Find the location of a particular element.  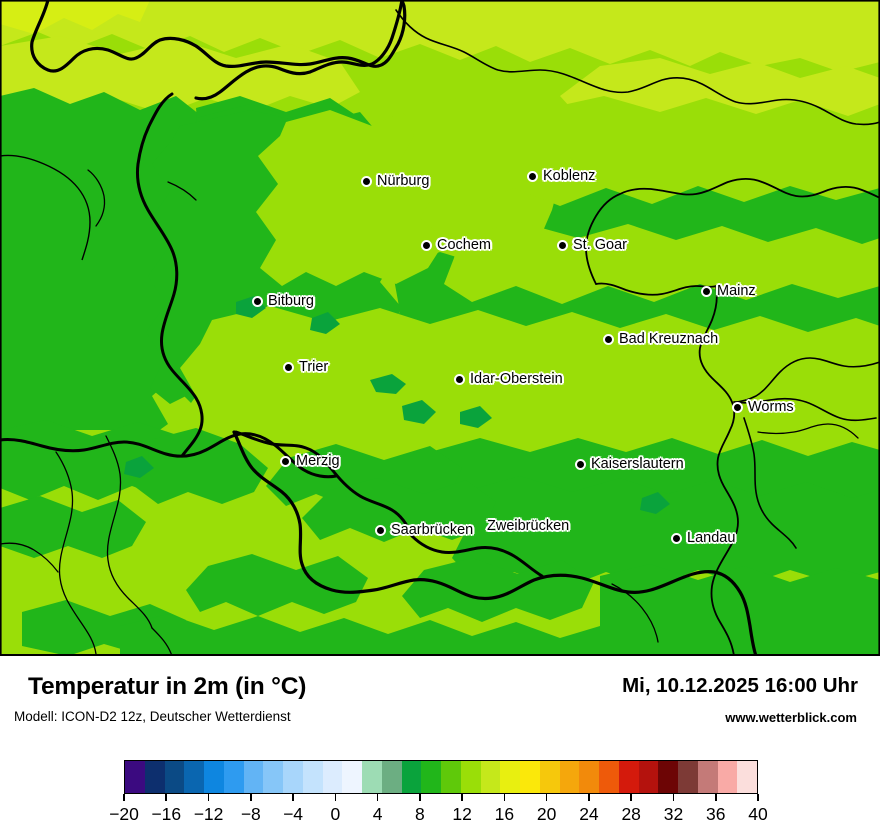

colorbar-ticks is located at coordinates (441, 798).